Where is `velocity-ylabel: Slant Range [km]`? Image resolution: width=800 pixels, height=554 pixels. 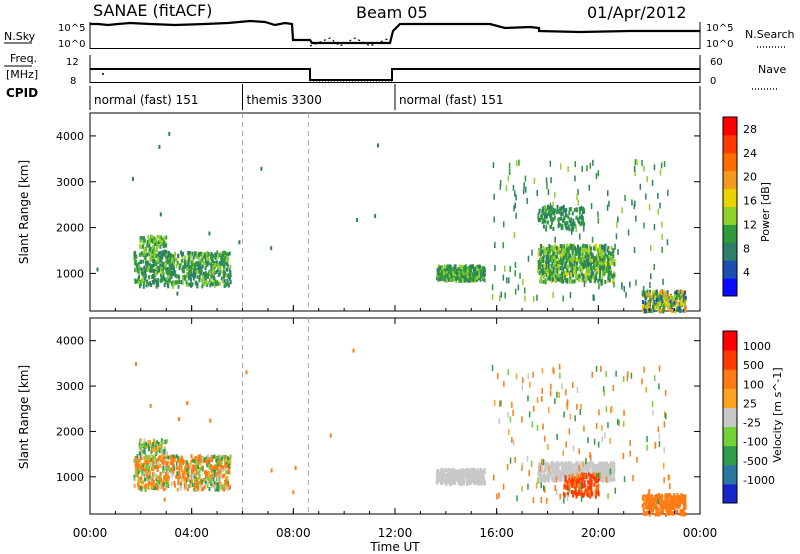
velocity-ylabel: Slant Range [km] is located at coordinates (24, 417).